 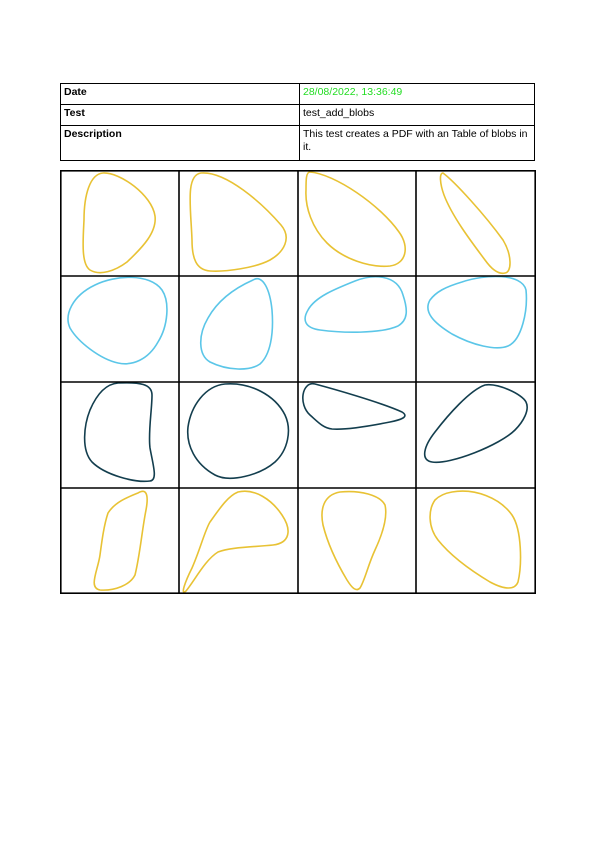 What do you see at coordinates (417, 94) in the screenshot?
I see `date-value: 28/08/2022, 13:36:49` at bounding box center [417, 94].